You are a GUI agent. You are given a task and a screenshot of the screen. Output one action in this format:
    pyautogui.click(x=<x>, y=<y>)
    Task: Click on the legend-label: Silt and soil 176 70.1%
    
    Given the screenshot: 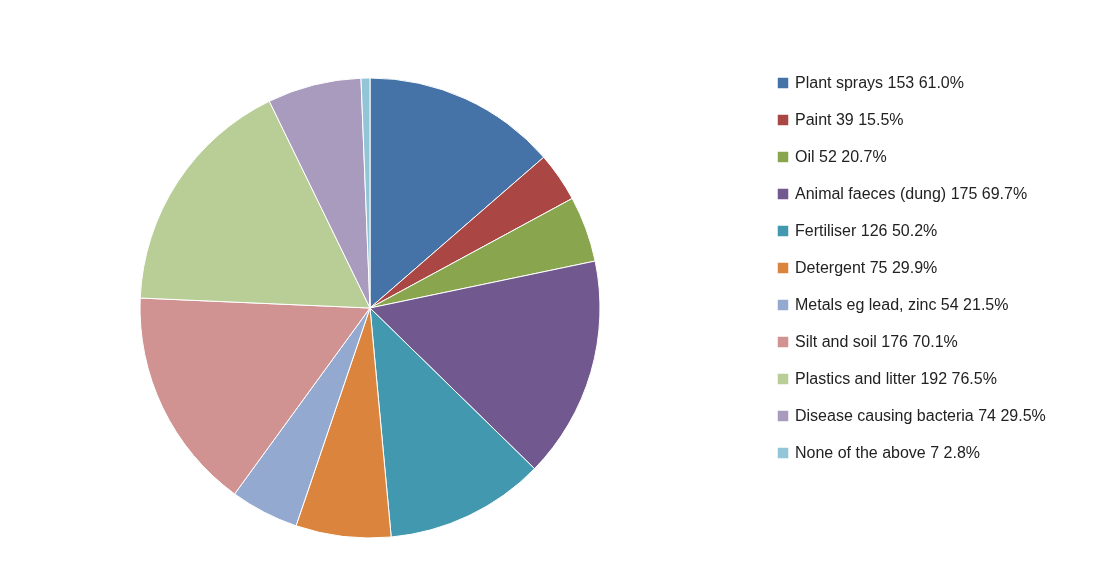 What is the action you would take?
    pyautogui.click(x=876, y=341)
    